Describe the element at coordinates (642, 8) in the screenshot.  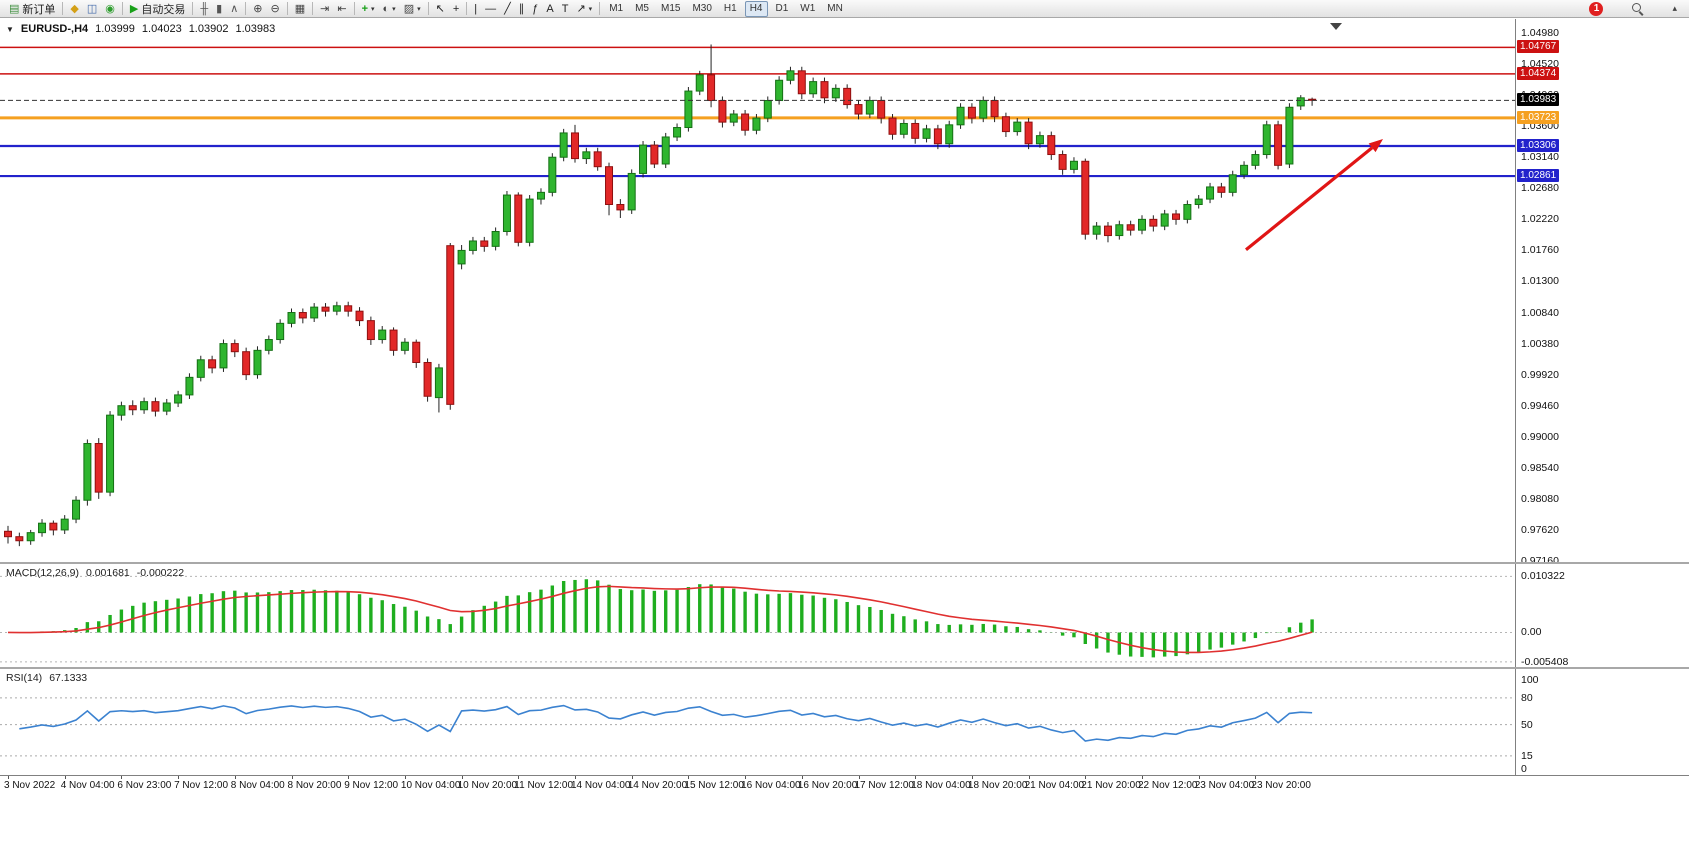
I see `timeframe-m5: M5` at that location.